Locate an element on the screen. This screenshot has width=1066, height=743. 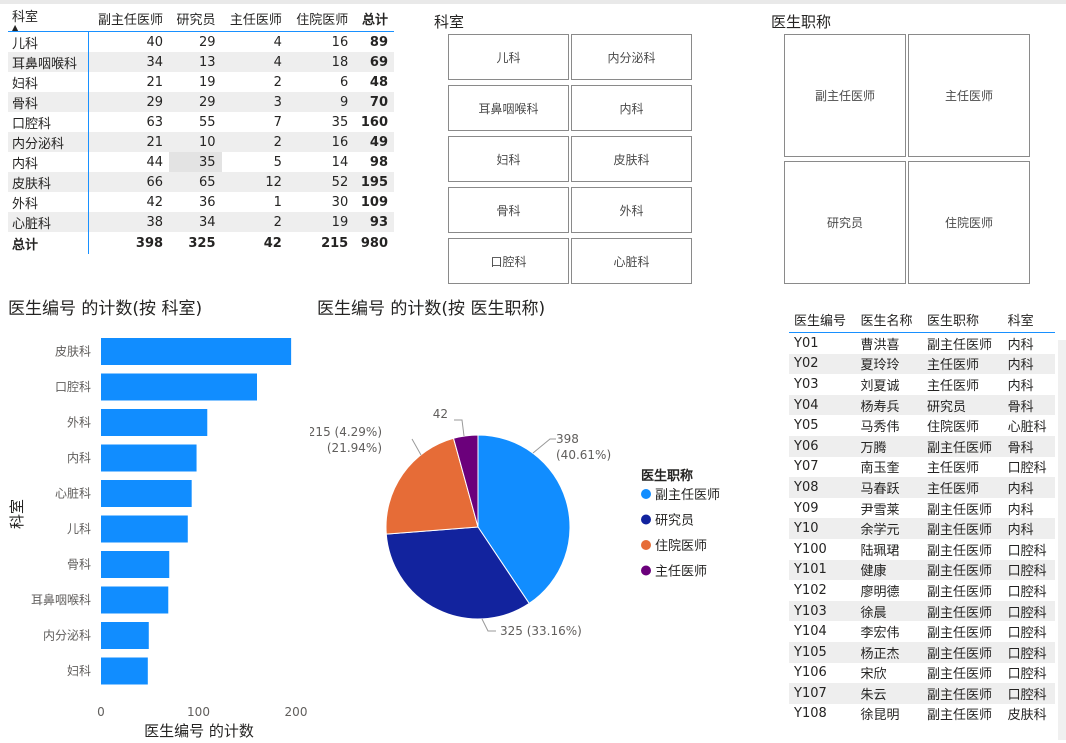
category-label: 内科 is located at coordinates (79, 458).